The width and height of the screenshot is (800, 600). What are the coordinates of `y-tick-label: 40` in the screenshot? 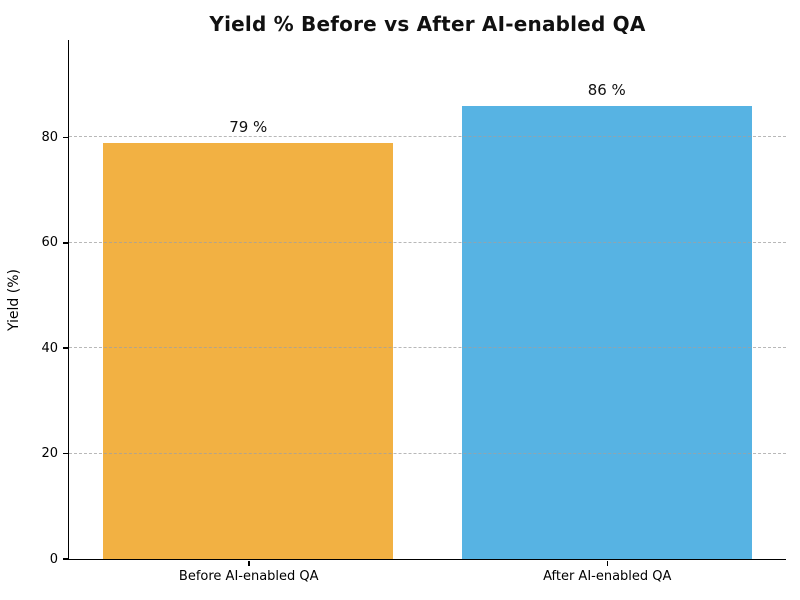 It's located at (49, 348).